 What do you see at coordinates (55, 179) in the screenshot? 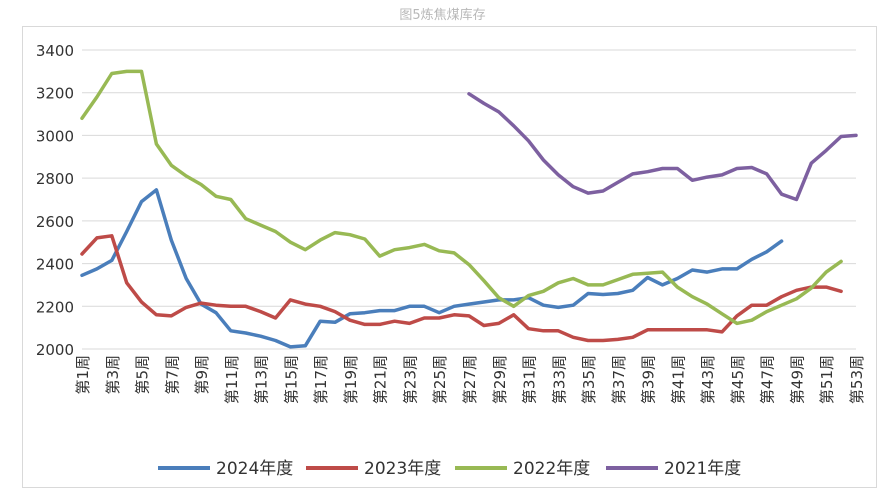
I see `y-tick-label: 2800` at bounding box center [55, 179].